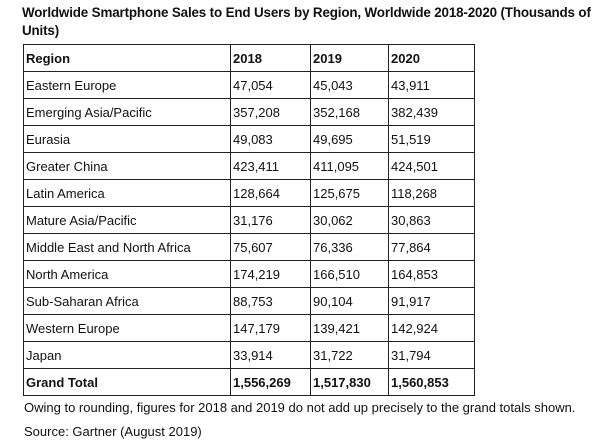  I want to click on value-cell: 1,517,830, so click(349, 382).